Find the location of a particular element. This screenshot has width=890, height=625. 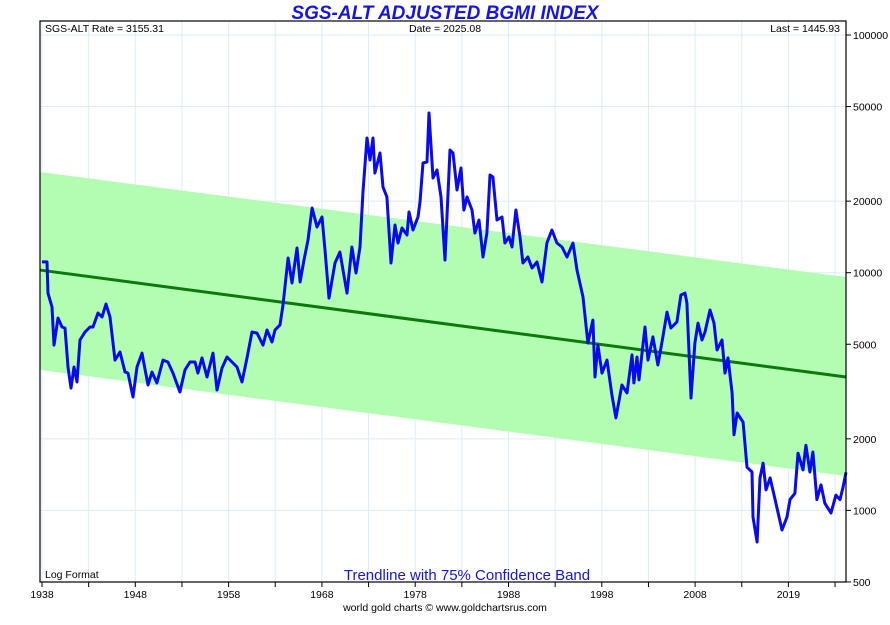

x-tick-label: 1988 is located at coordinates (509, 595).